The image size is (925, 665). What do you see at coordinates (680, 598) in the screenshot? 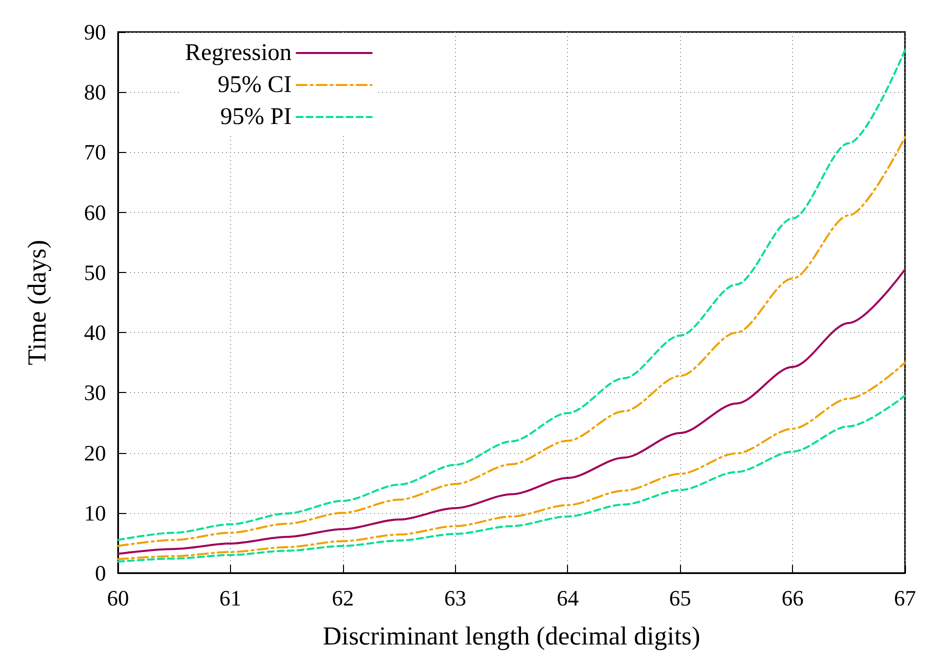
I see `x-tick-label: 65` at bounding box center [680, 598].